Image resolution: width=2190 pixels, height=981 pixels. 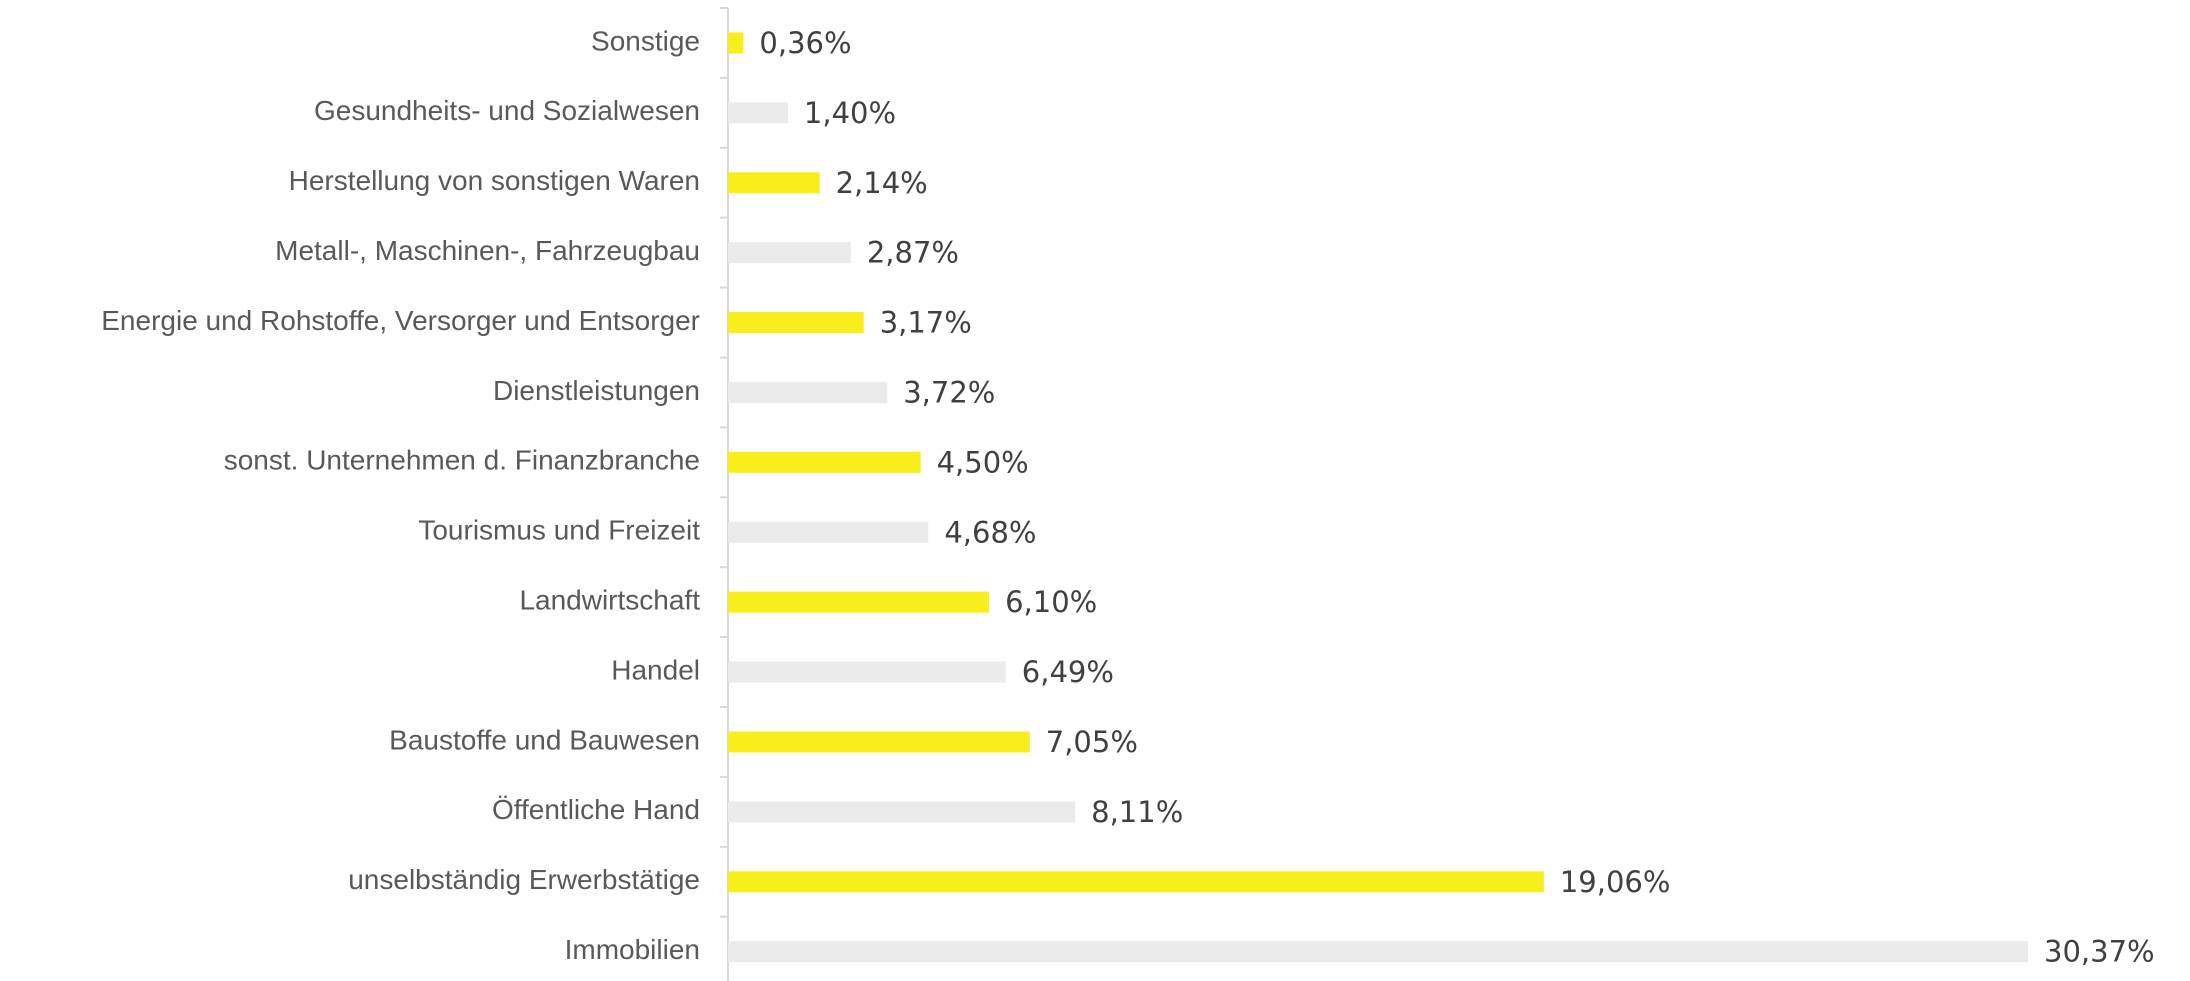 What do you see at coordinates (462, 460) in the screenshot?
I see `category-label: sonst. Unternehmen d. Finanzbranche` at bounding box center [462, 460].